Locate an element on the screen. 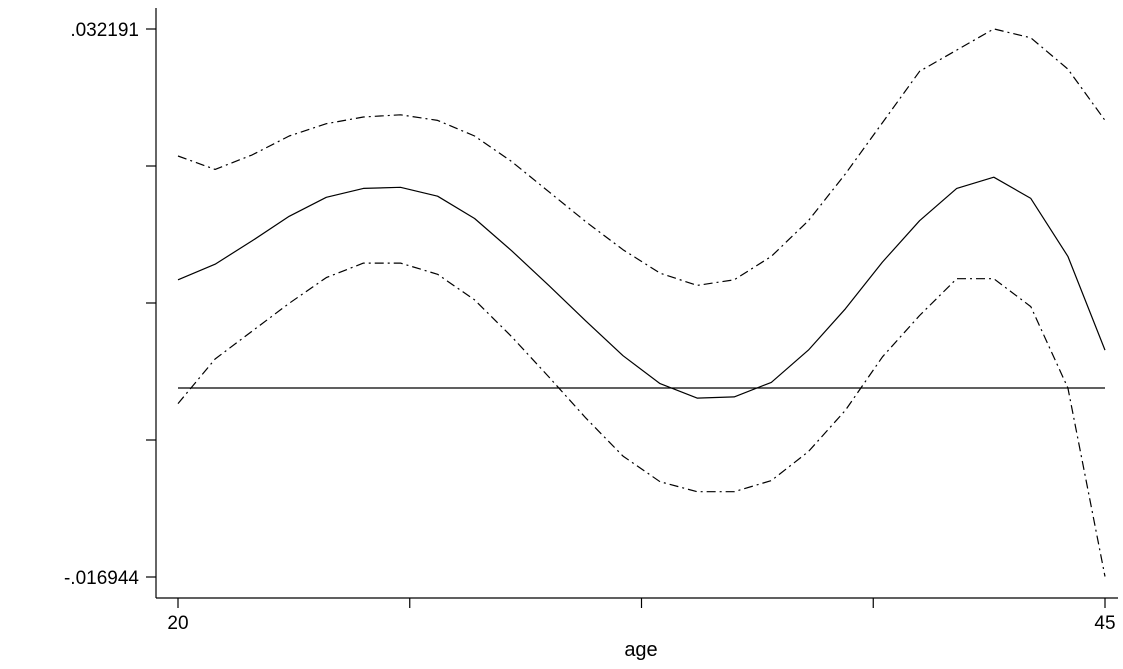 The width and height of the screenshot is (1123, 669). y-tick-label: -.016944 is located at coordinates (101, 578).